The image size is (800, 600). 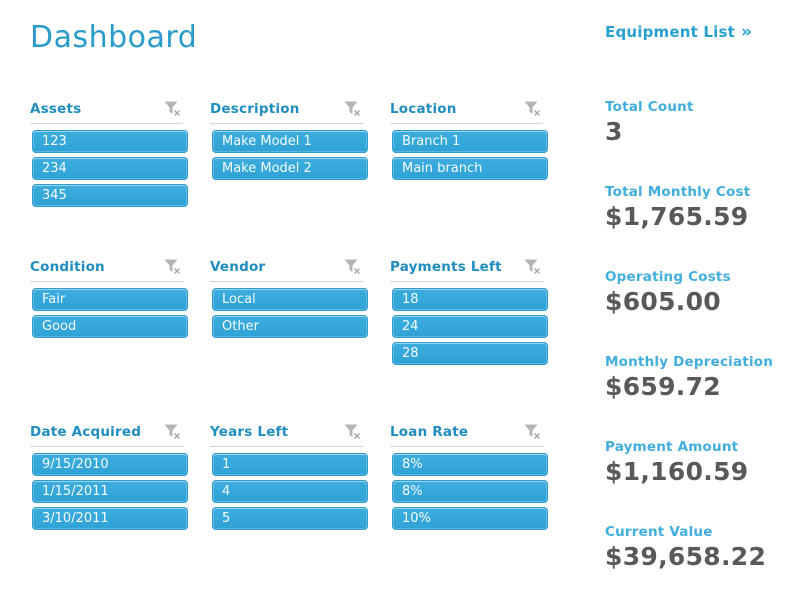 I want to click on slicer-assets: Assets 123 234 345, so click(x=109, y=154).